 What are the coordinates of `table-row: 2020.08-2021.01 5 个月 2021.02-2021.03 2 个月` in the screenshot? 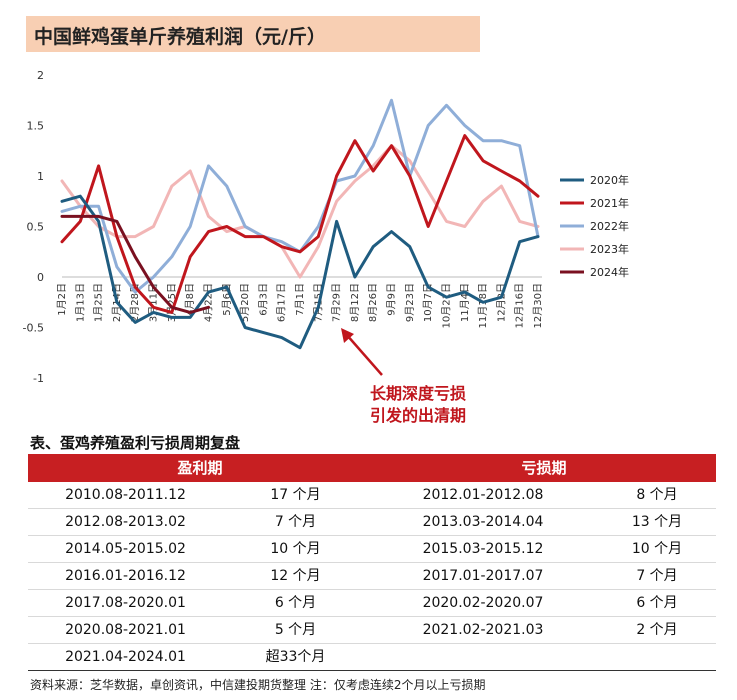 It's located at (372, 630).